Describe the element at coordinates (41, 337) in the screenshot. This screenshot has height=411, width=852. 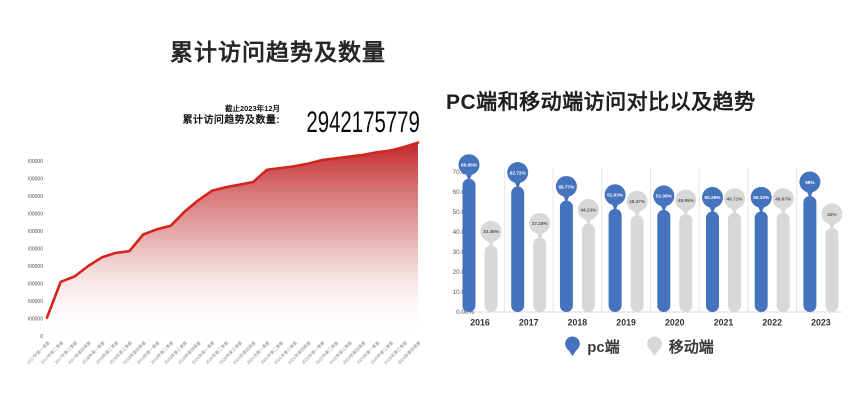
I see `y-axis-tick-label: 0` at that location.